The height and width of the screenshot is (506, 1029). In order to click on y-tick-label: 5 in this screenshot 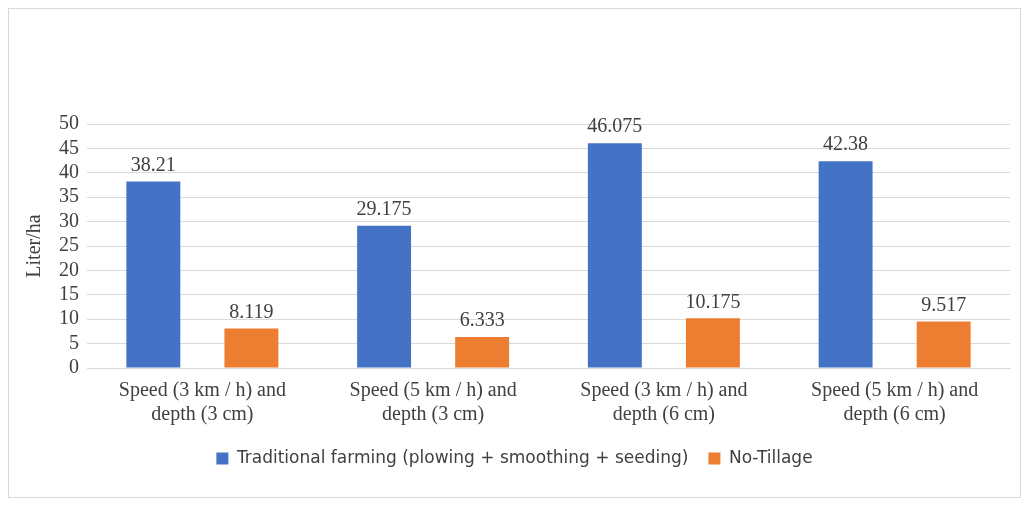, I will do `click(74, 341)`.